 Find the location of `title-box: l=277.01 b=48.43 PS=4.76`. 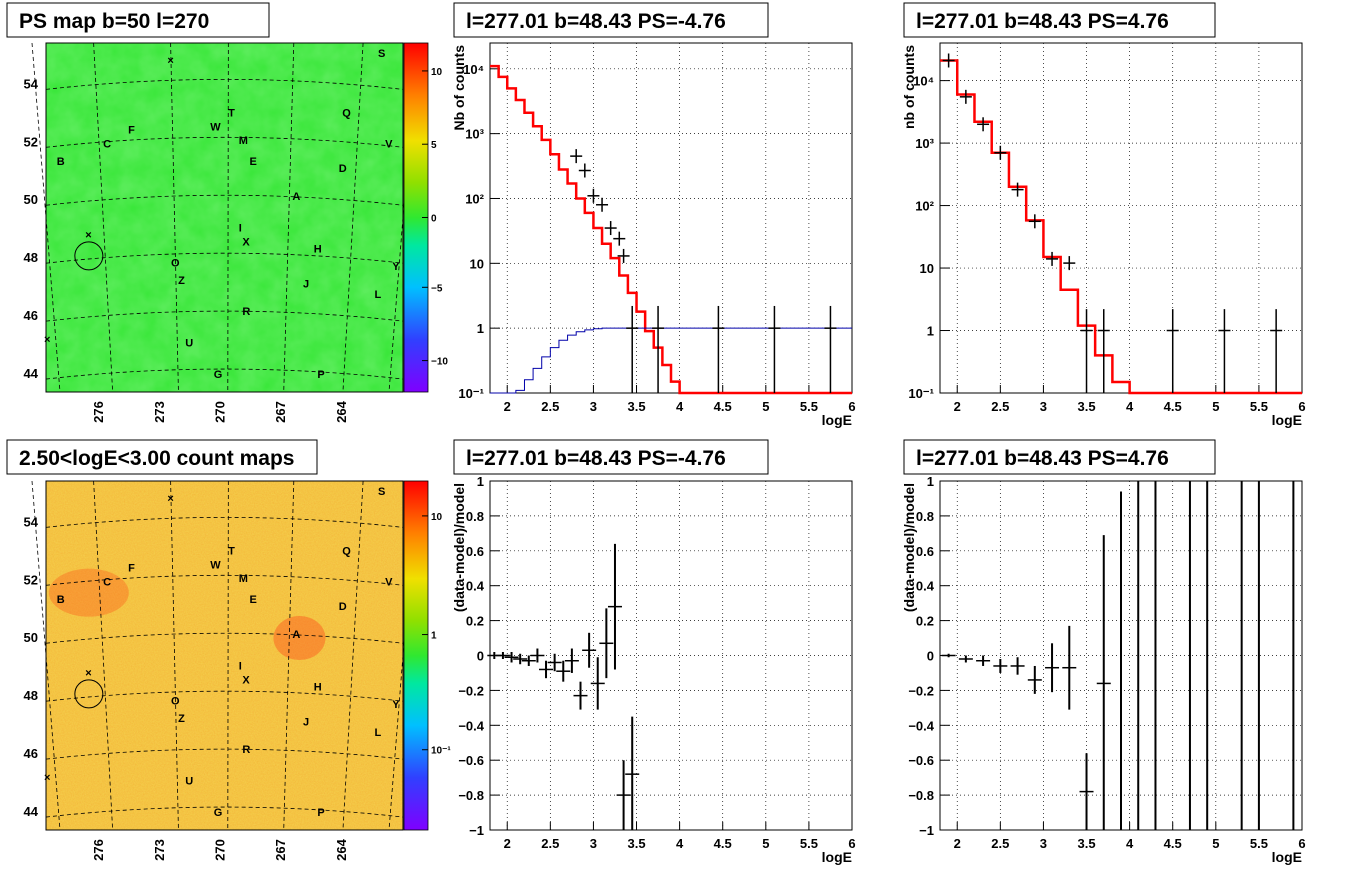

title-box: l=277.01 b=48.43 PS=4.76 is located at coordinates (1059, 457).